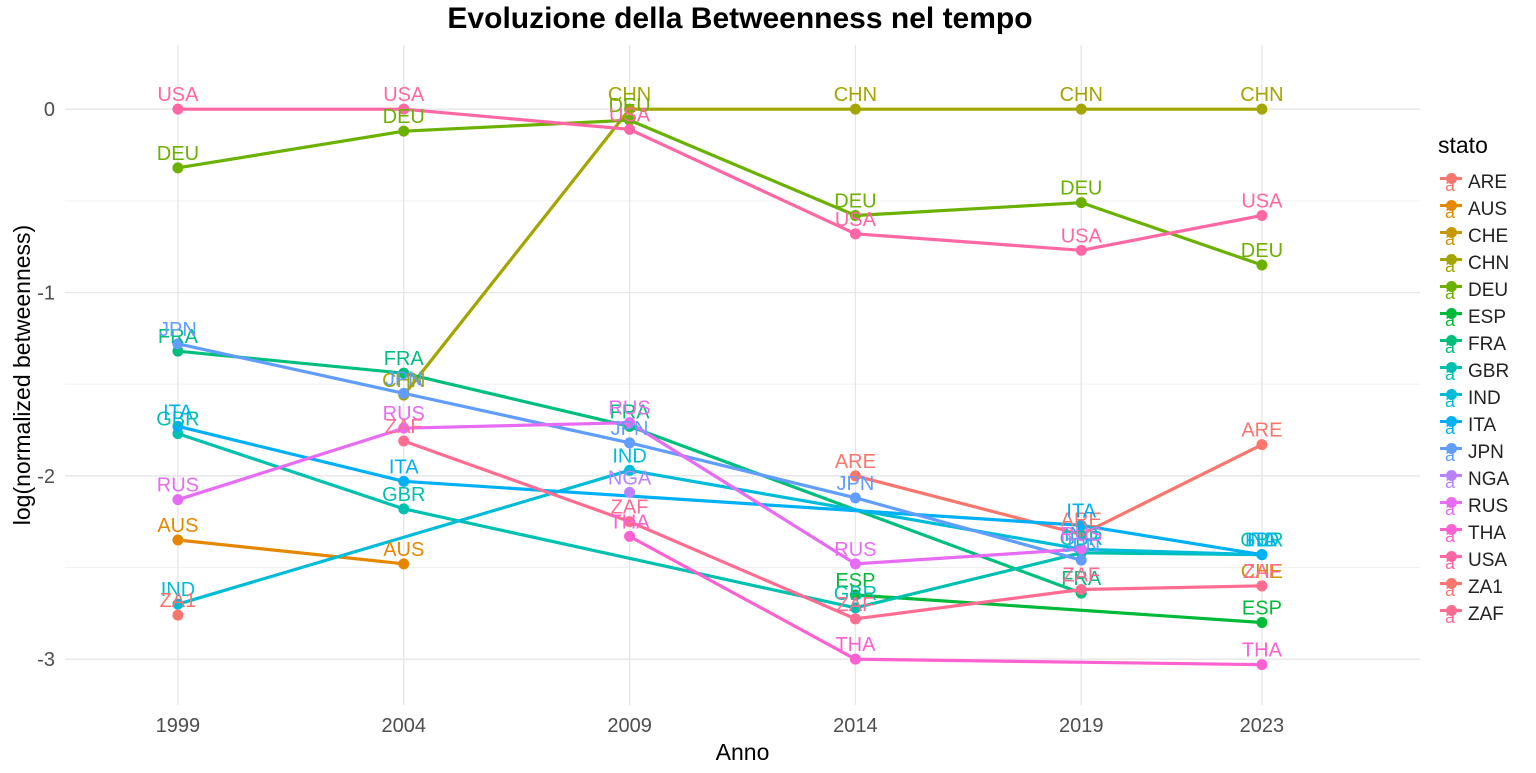 Image resolution: width=1536 pixels, height=773 pixels. I want to click on legend-item-esp: a ESP, so click(1473, 317).